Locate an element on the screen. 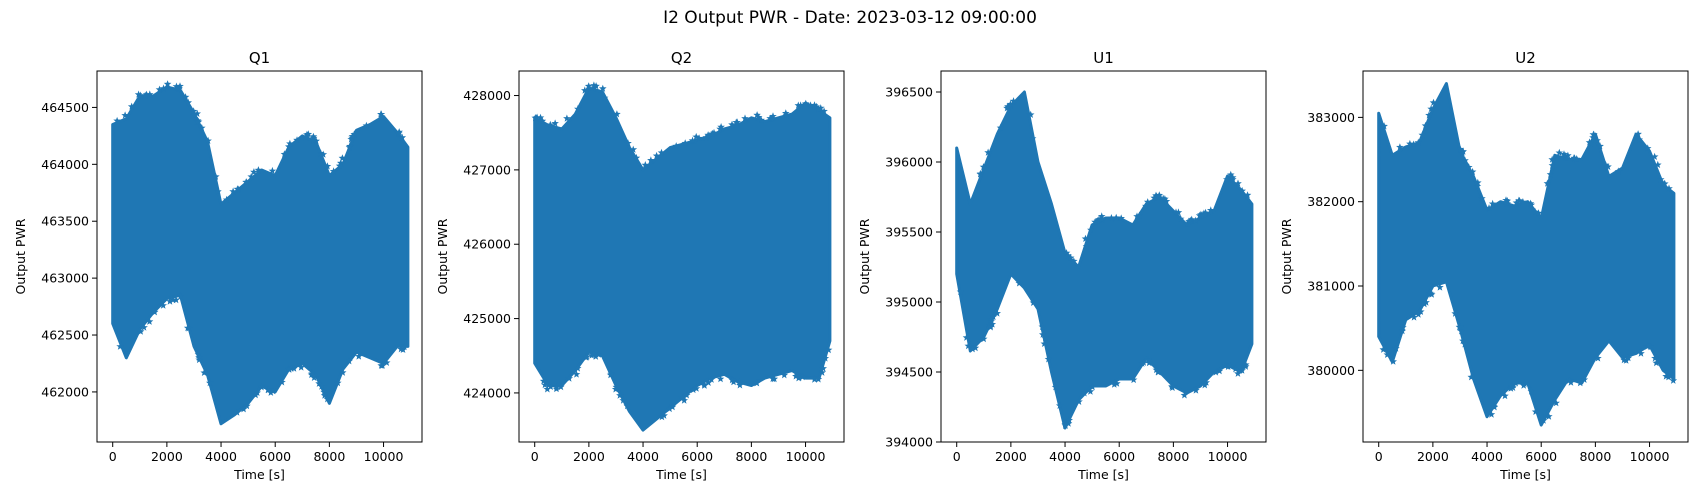 This screenshot has width=1700, height=500. x-tick-label: 10000 is located at coordinates (1228, 456).